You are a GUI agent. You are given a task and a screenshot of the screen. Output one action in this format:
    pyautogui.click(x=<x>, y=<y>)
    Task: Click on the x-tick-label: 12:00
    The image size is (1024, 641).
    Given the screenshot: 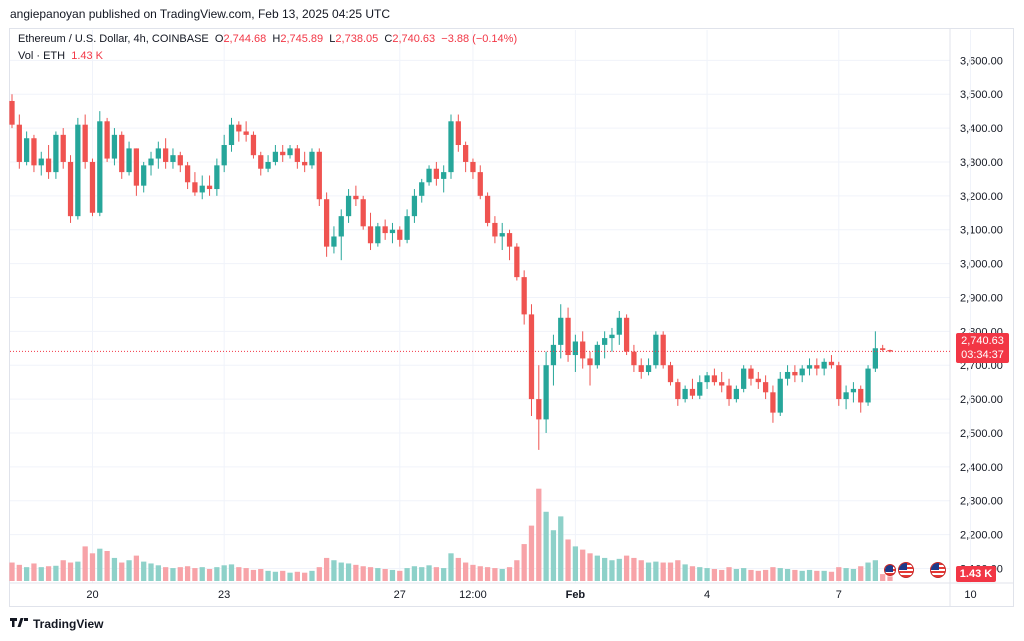 What is the action you would take?
    pyautogui.click(x=473, y=595)
    